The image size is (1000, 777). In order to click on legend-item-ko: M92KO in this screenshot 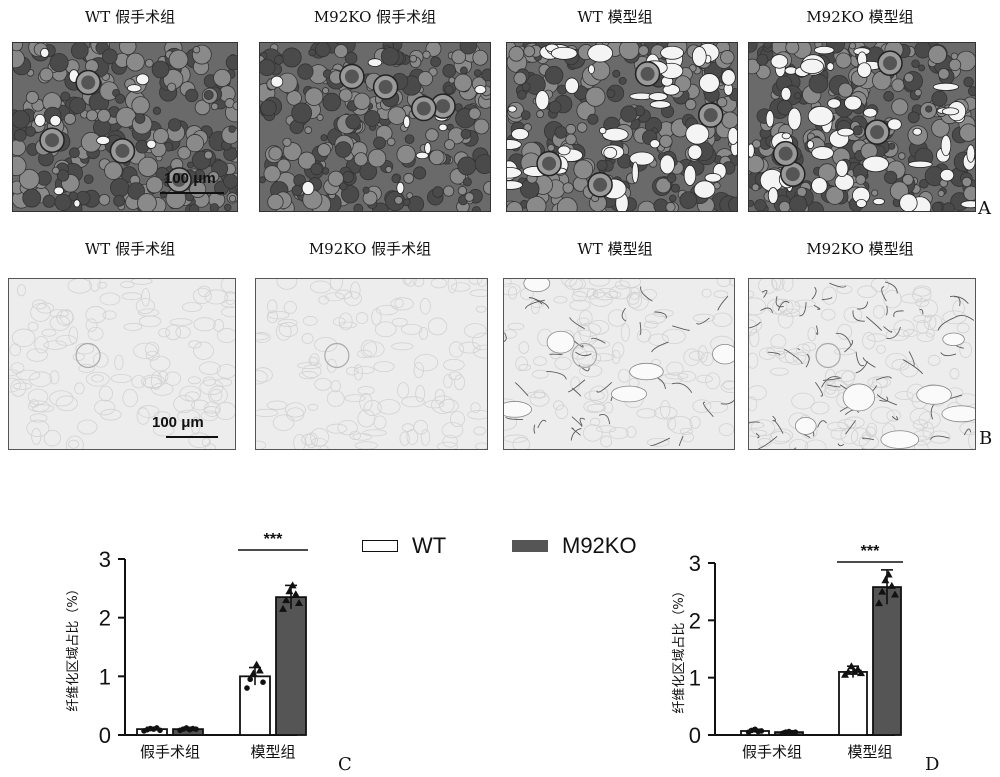, I will do `click(574, 546)`.